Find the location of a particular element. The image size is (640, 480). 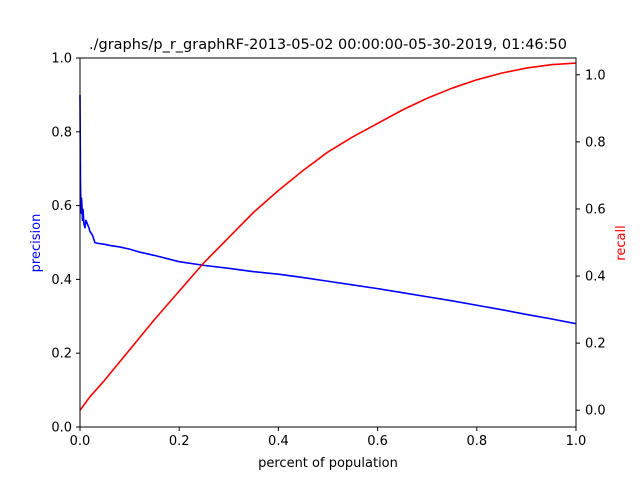

y-tick-label-left: 0.4 is located at coordinates (61, 280).